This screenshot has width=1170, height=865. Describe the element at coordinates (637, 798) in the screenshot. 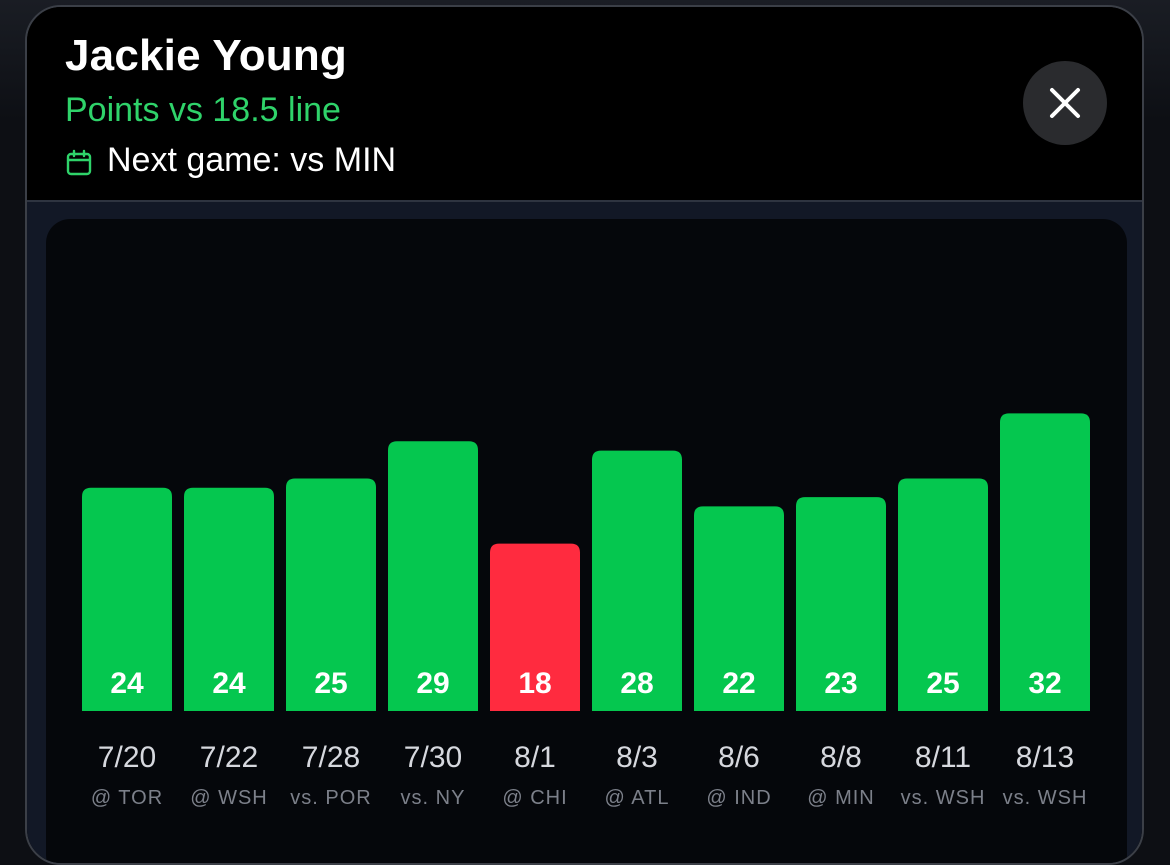

I see `x-tick-opponent: @ ATL` at that location.